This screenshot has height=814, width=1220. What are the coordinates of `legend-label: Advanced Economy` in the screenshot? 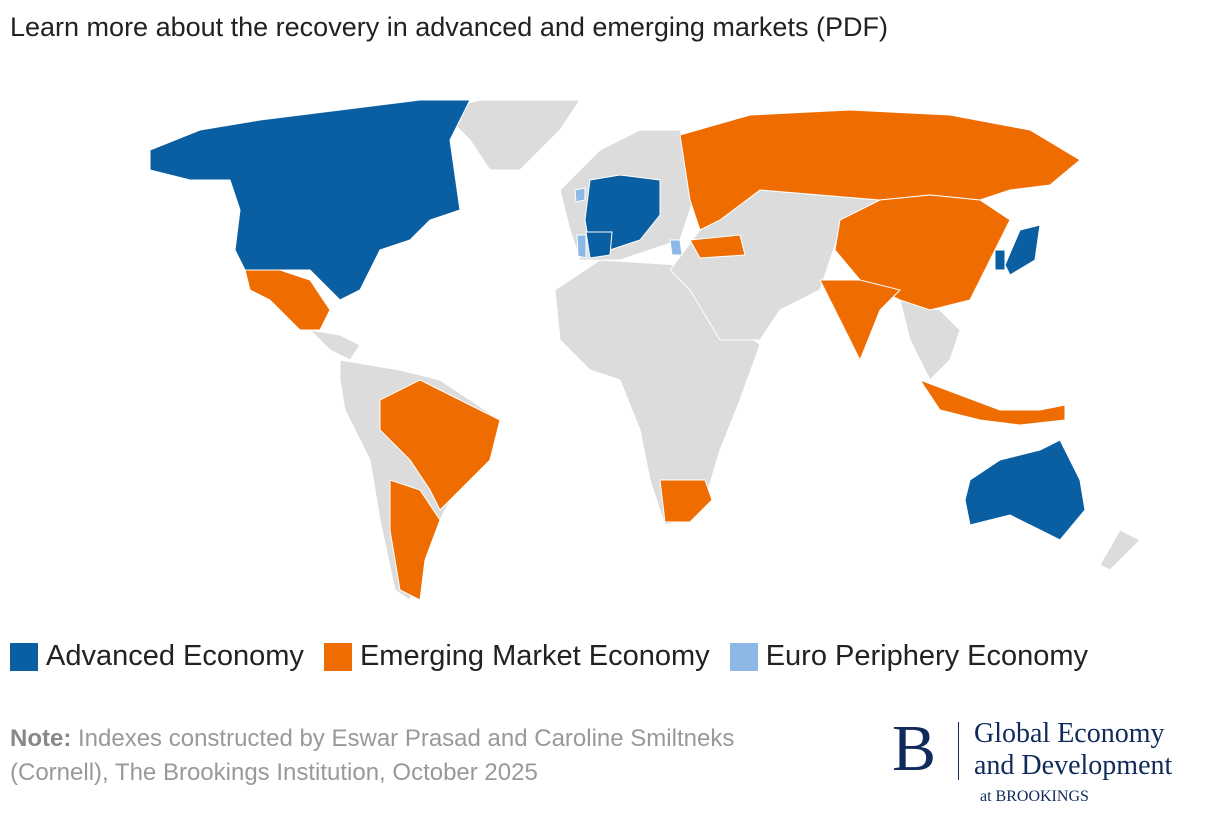 It's located at (175, 656).